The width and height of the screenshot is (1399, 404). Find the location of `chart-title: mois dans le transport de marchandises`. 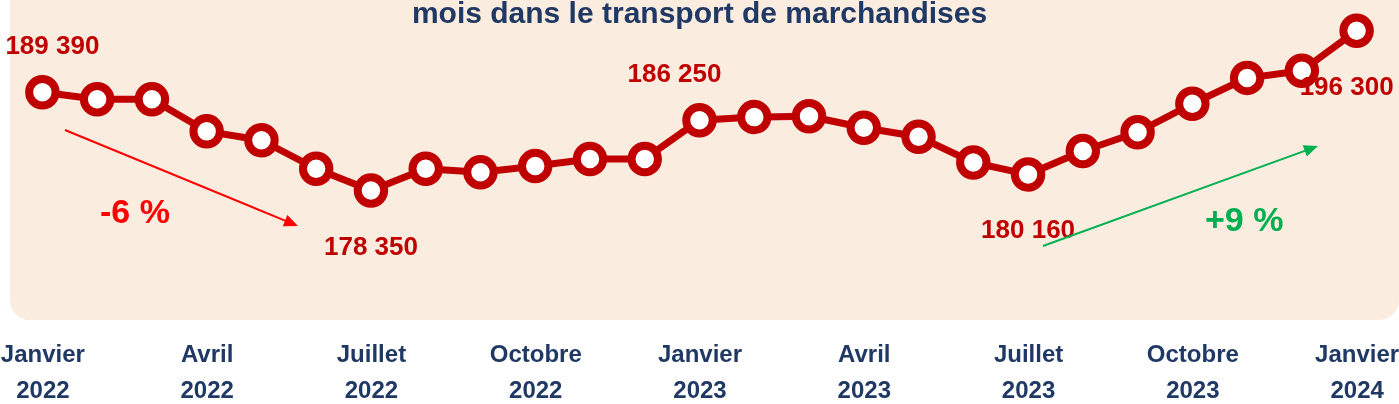

chart-title: mois dans le transport de marchandises is located at coordinates (699, 15).